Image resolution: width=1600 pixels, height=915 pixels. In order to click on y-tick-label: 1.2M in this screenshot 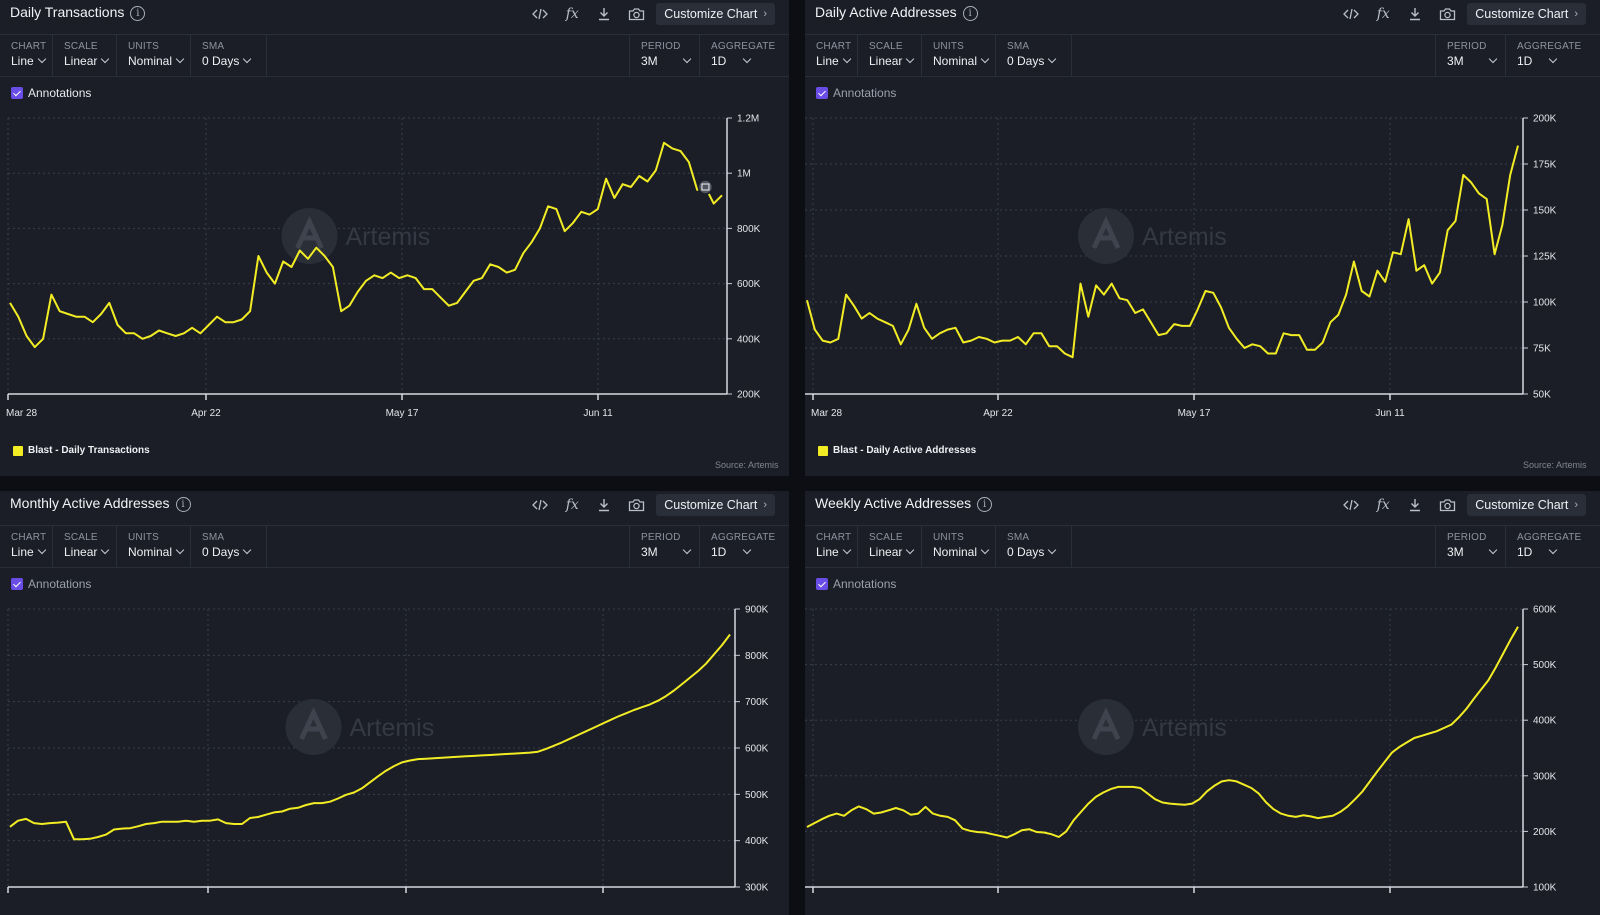, I will do `click(748, 119)`.